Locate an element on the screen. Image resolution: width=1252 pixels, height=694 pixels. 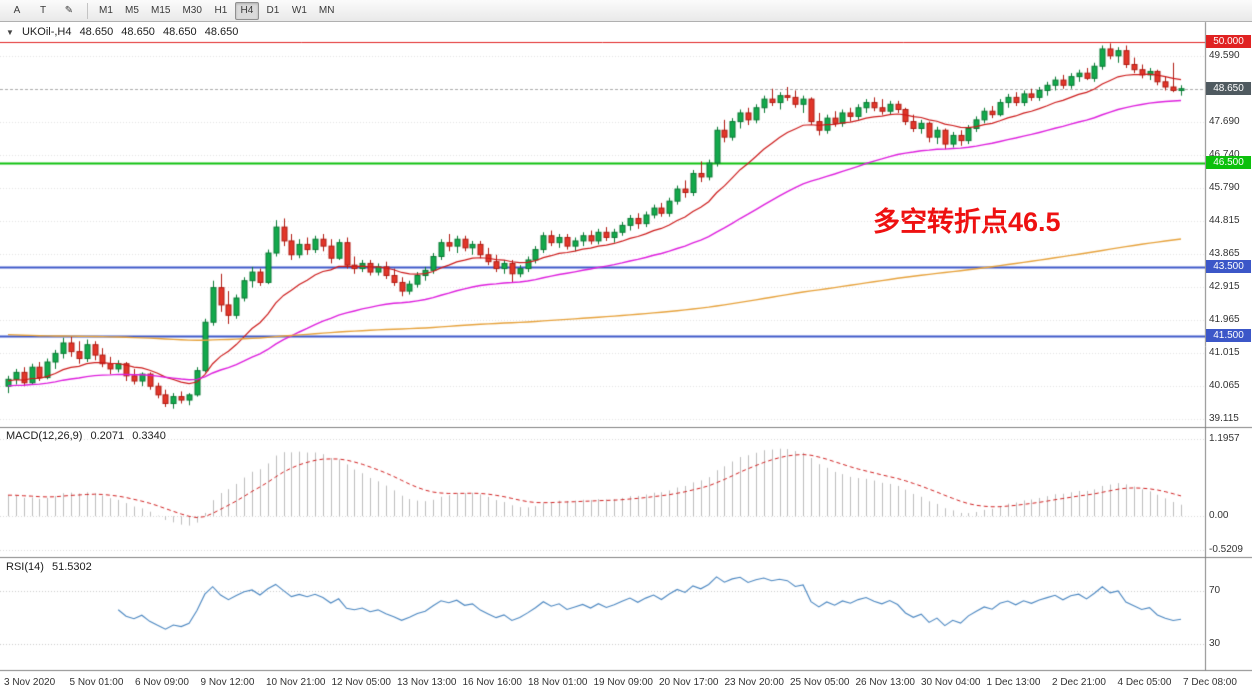
rsi-value: 51.5302 is located at coordinates (71, 567).